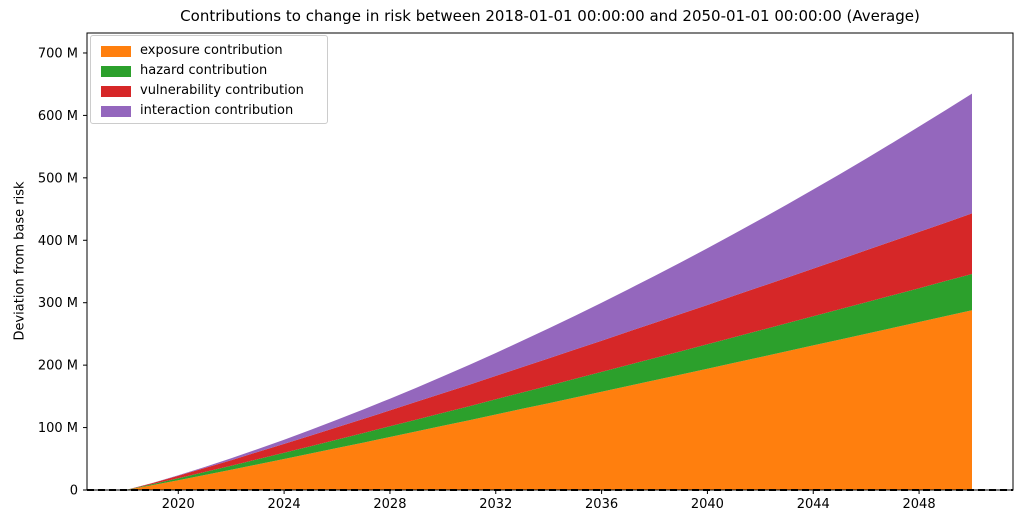 The height and width of the screenshot is (526, 1022). What do you see at coordinates (389, 504) in the screenshot?
I see `x-tick-label: 2028` at bounding box center [389, 504].